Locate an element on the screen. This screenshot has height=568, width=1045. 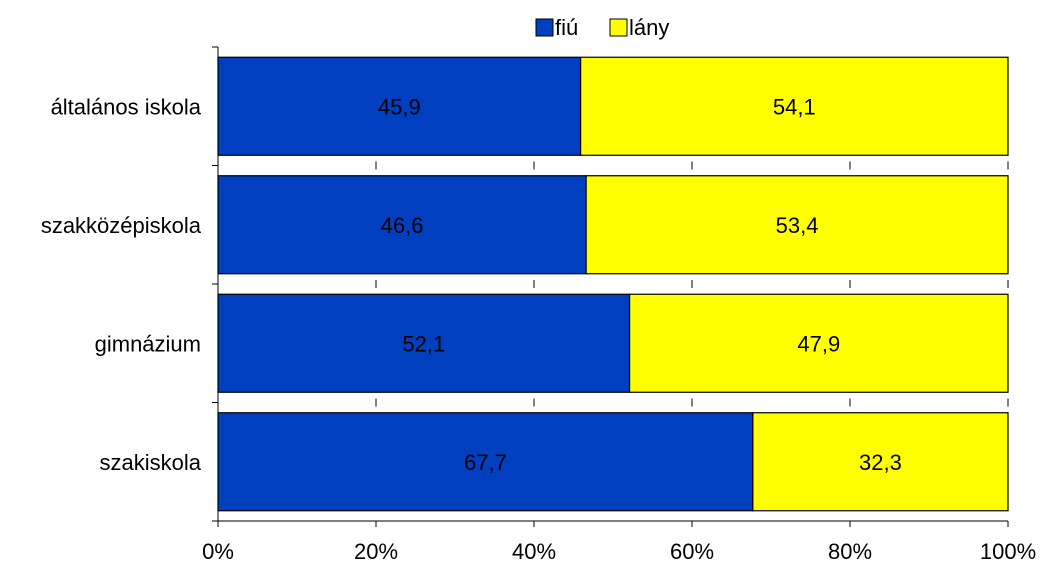
x-tick-label: 40% is located at coordinates (534, 551).